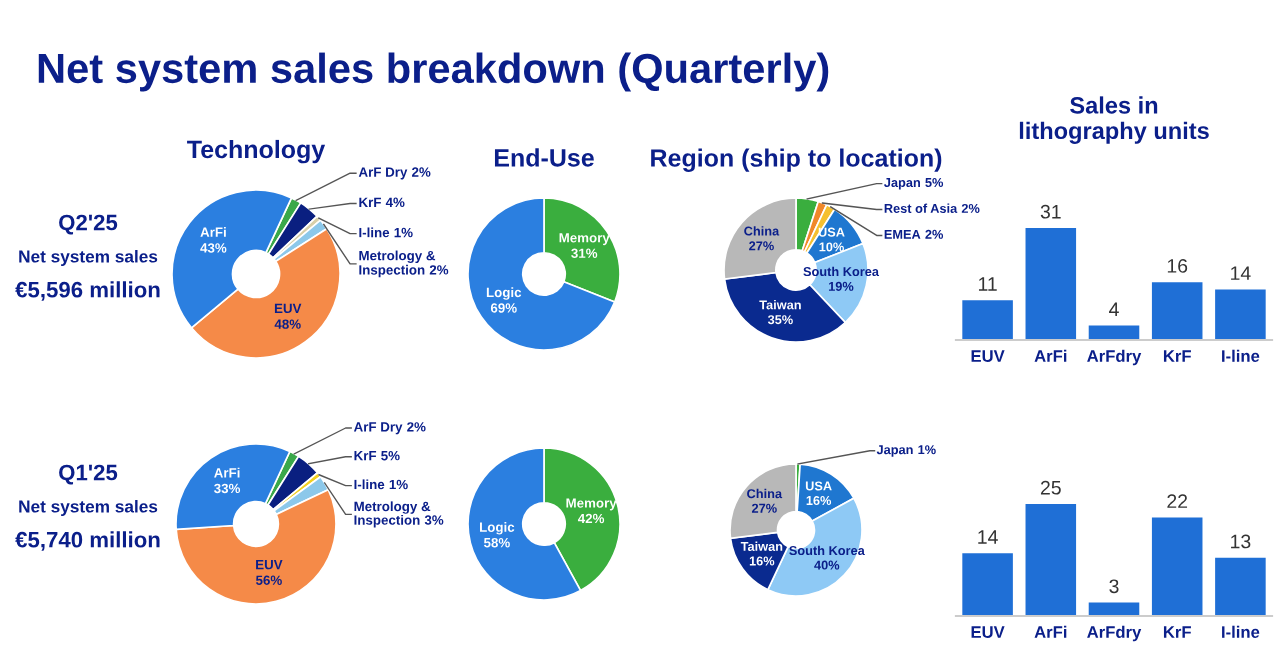 The image size is (1280, 668). Describe the element at coordinates (87, 541) in the screenshot. I see `text: €5,740 million` at that location.